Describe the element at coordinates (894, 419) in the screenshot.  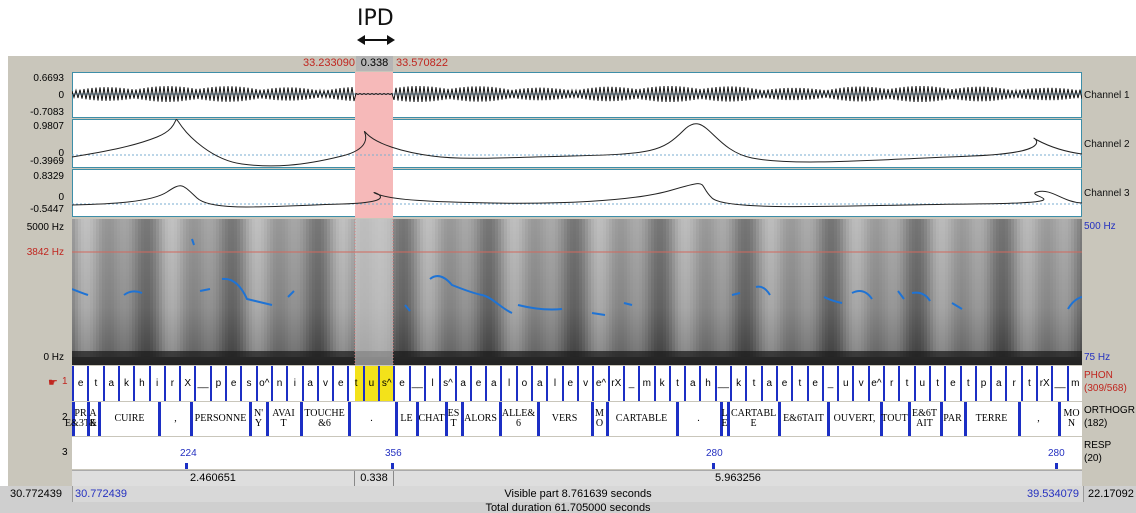
I see `orthogr-interval: TOUT` at that location.